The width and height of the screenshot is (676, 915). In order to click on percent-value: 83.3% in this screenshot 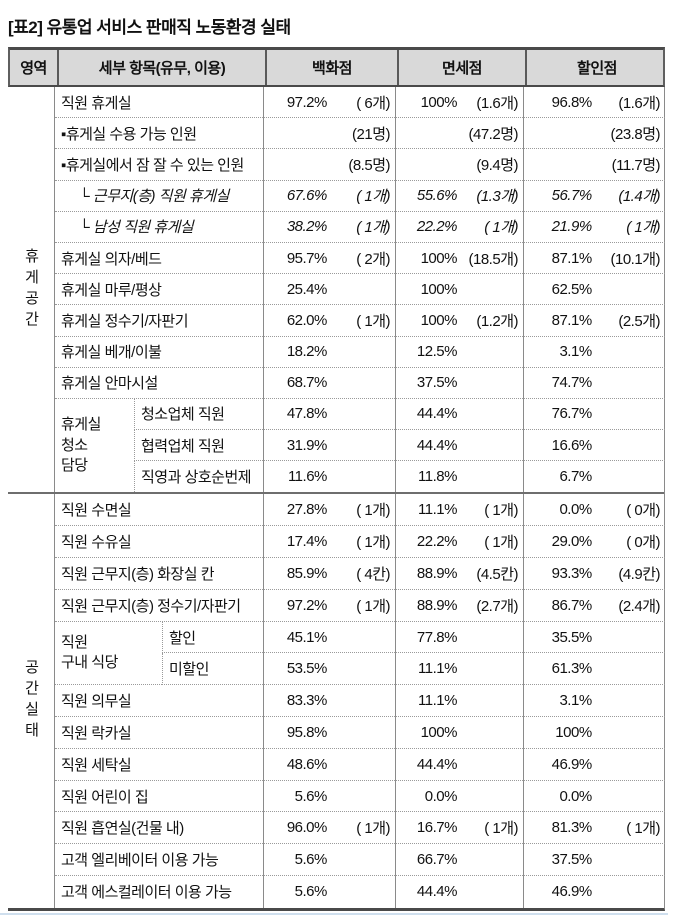, I will do `click(307, 701)`.